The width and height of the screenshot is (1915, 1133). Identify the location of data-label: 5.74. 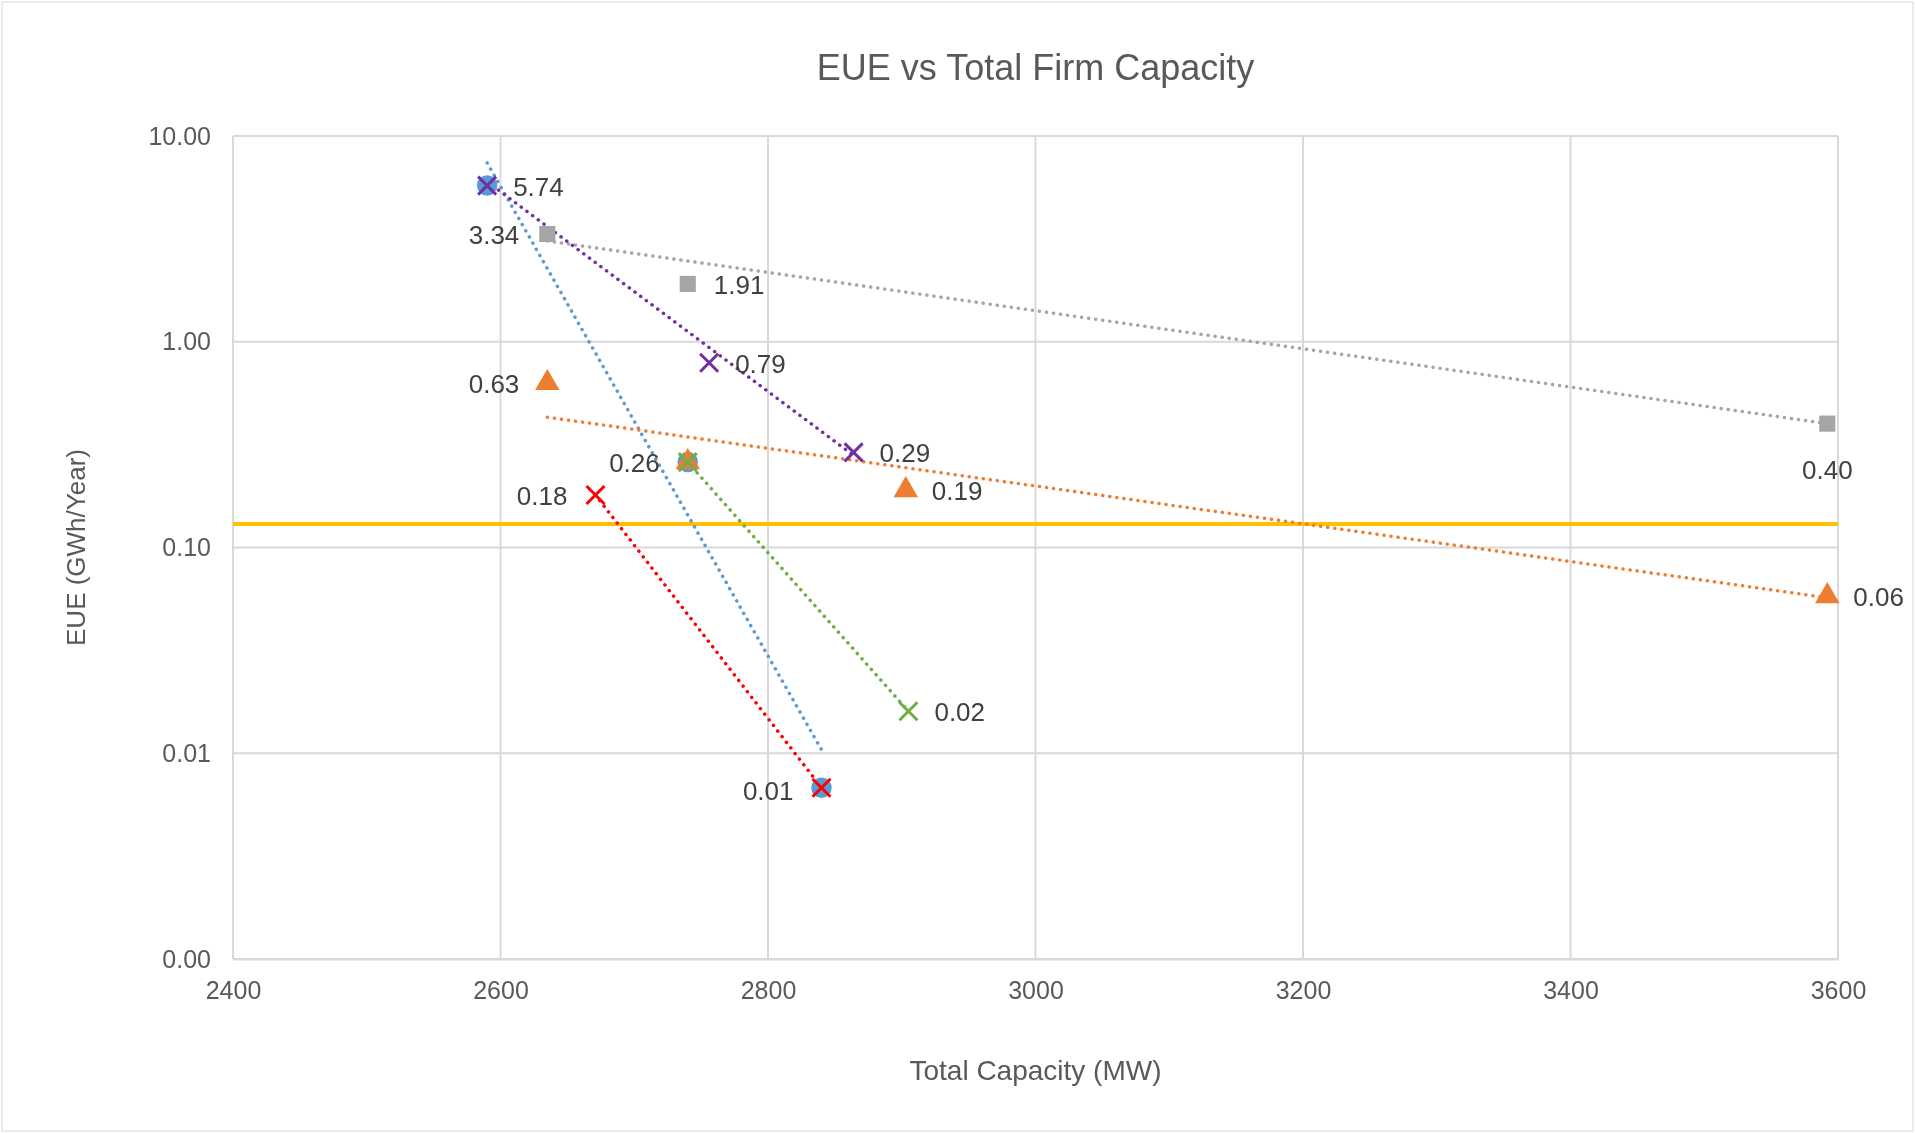
(538, 186).